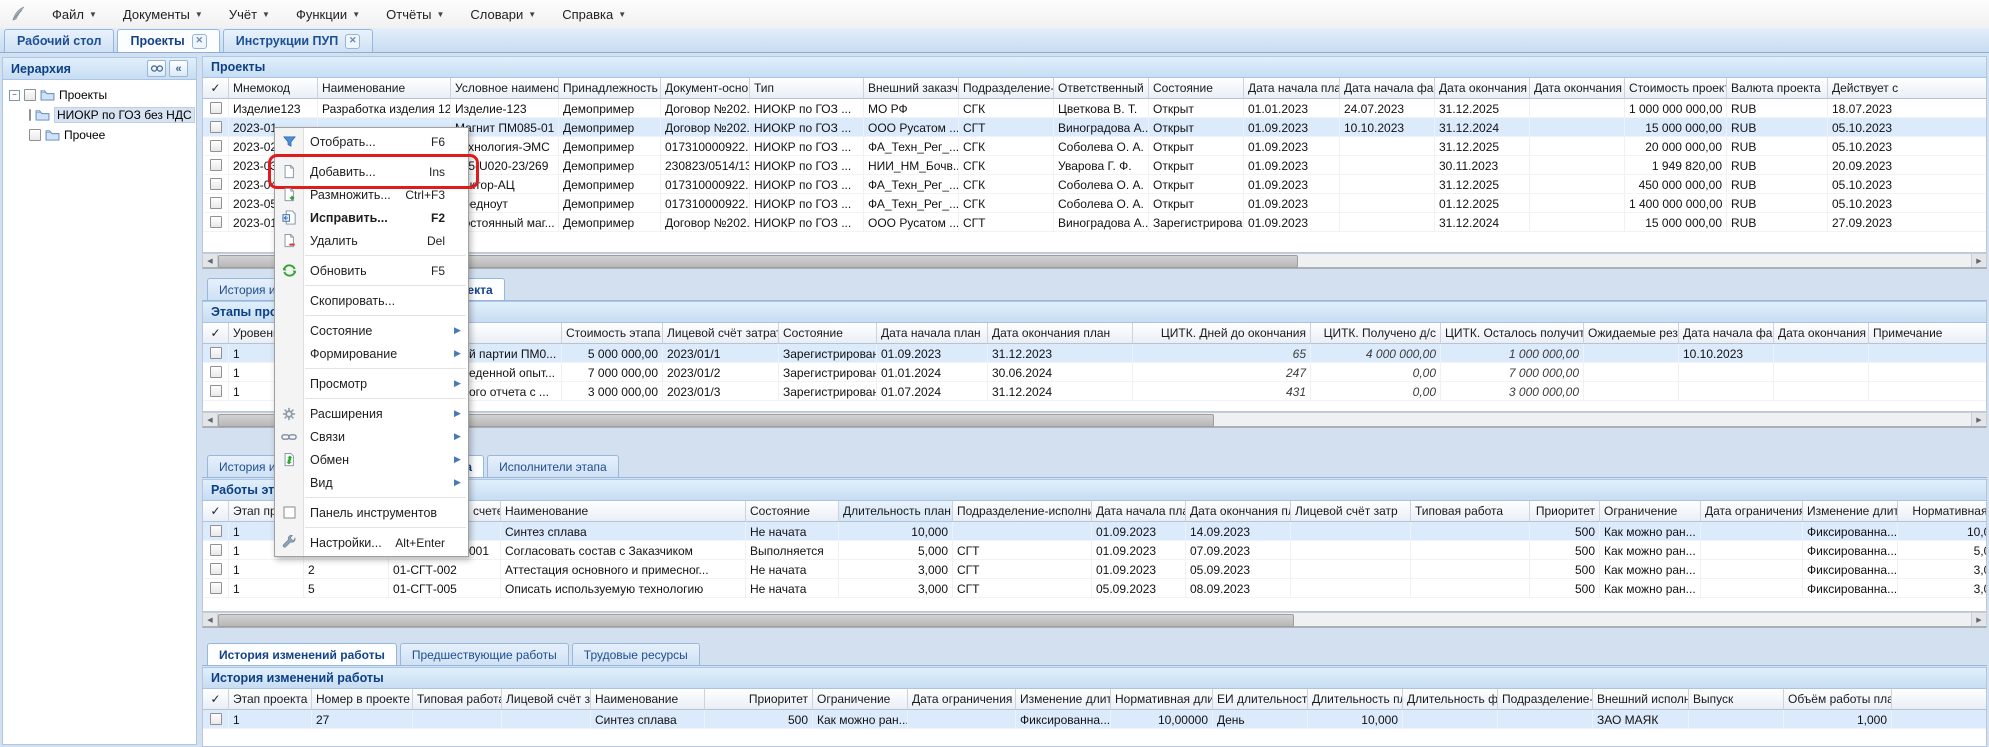 The width and height of the screenshot is (1989, 747). What do you see at coordinates (371, 482) in the screenshot?
I see `menu-item-вид: Вид ▶` at bounding box center [371, 482].